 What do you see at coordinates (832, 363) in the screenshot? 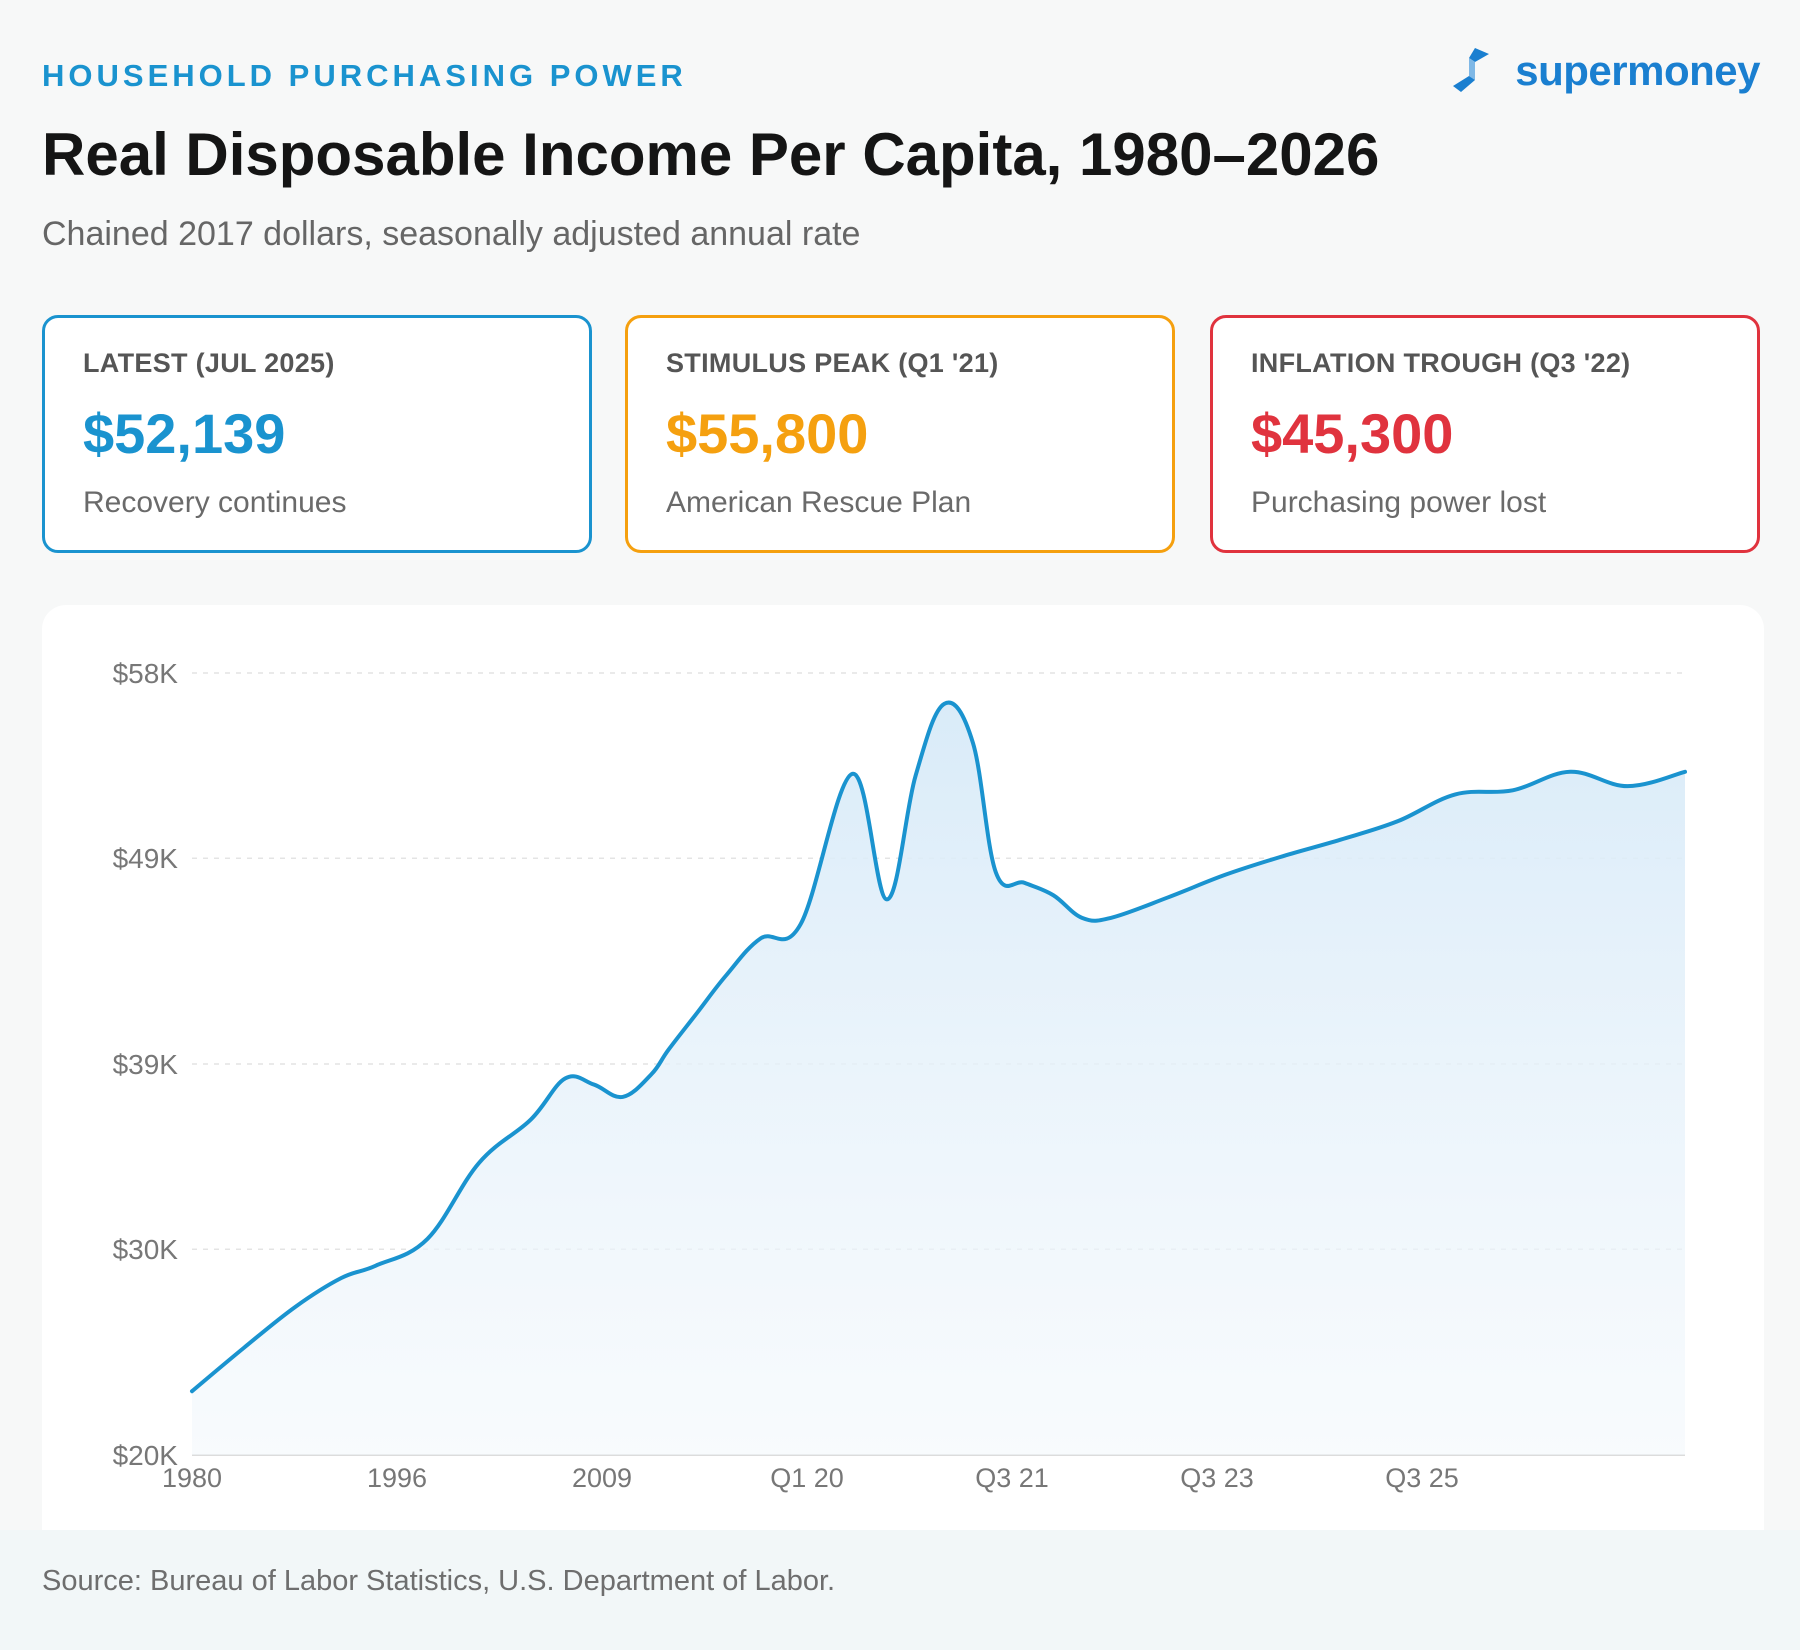
I see `stat-card-label: STIMULUS PEAK (Q1 '21)` at bounding box center [832, 363].